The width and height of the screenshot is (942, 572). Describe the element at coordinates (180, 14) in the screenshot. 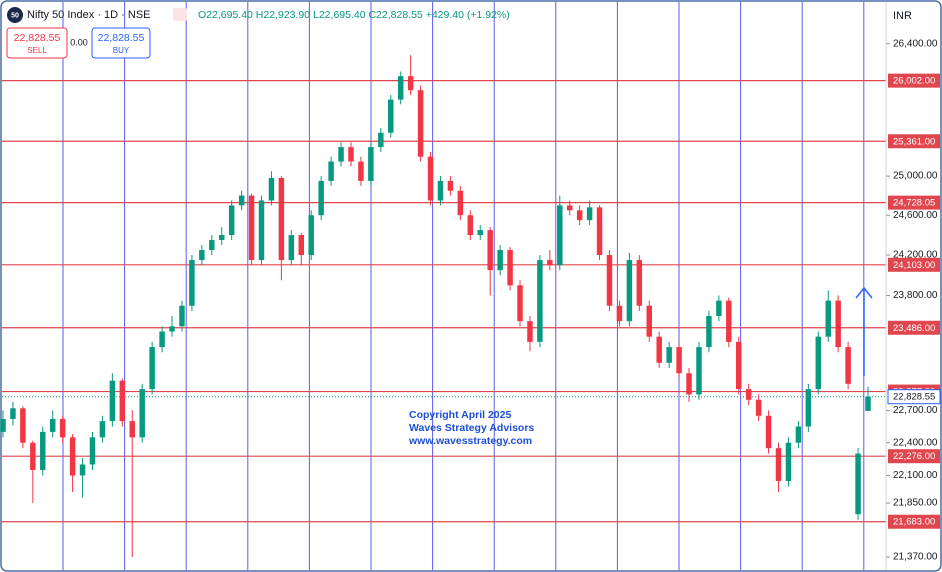

I see `flag` at that location.